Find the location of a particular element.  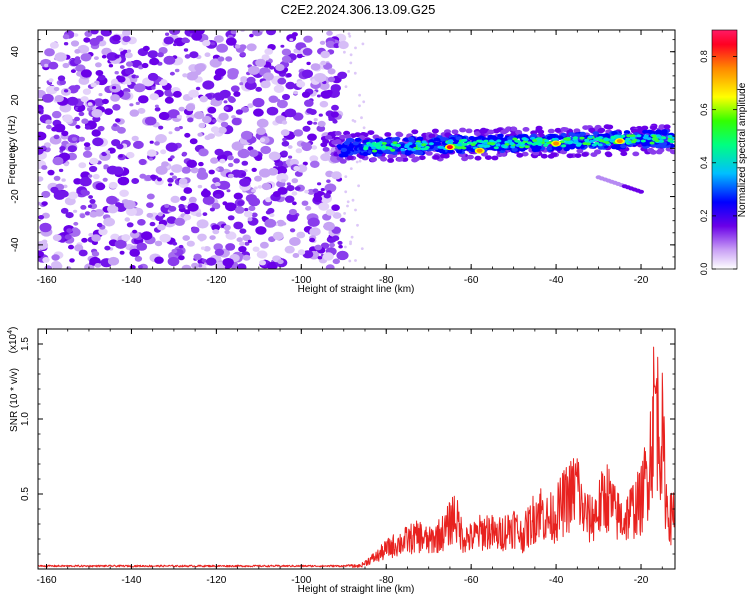

spectrogram-peaks is located at coordinates (534, 146).